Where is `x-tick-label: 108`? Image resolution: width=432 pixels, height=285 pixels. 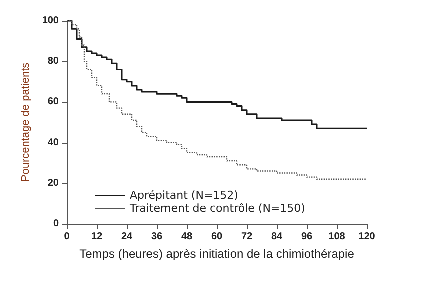 x-tick-label: 108 is located at coordinates (337, 237).